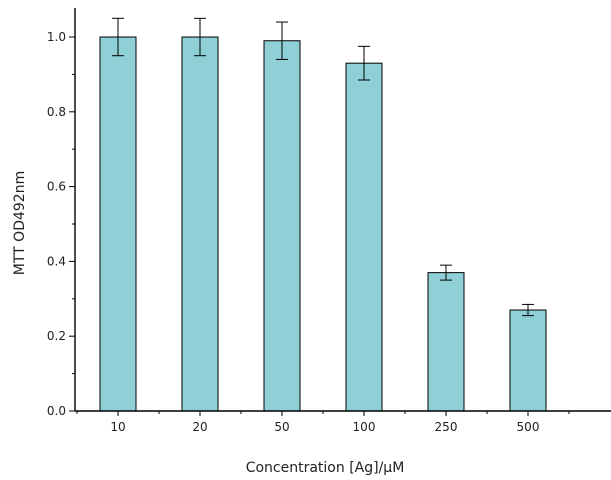 The height and width of the screenshot is (480, 611). I want to click on x-tick-label: 20, so click(199, 427).